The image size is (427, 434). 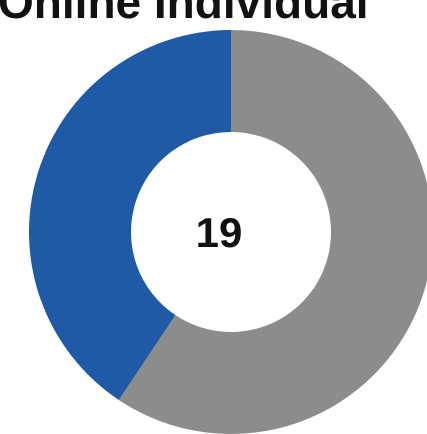 What do you see at coordinates (184, 14) in the screenshot?
I see `chart-title: Online Individual` at bounding box center [184, 14].